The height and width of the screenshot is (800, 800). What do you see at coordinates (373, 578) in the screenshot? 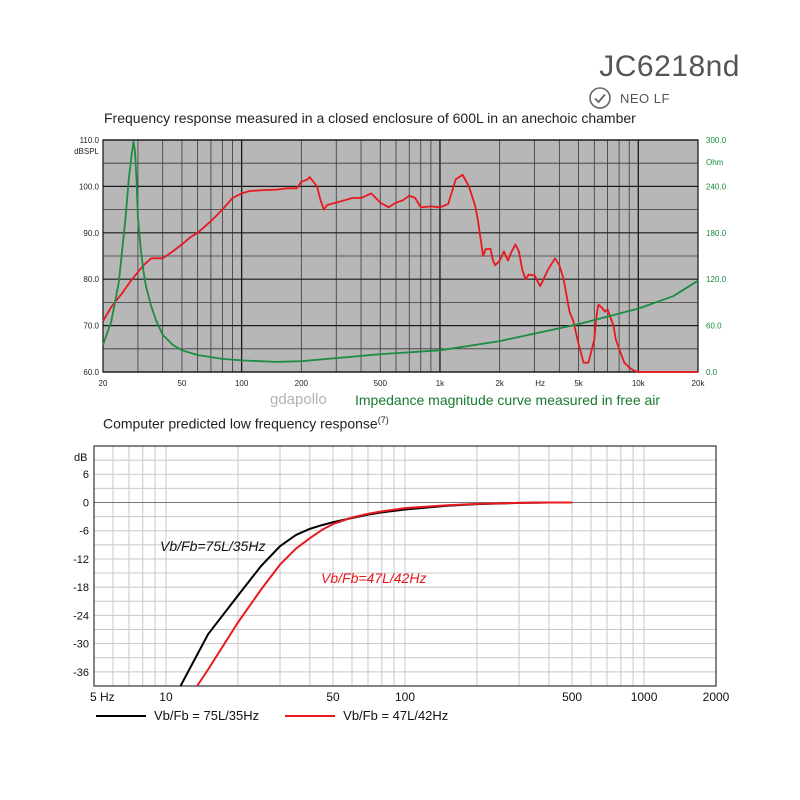
I see `lf-annotation-47l: Vb/Fb=47L/42Hz` at bounding box center [373, 578].